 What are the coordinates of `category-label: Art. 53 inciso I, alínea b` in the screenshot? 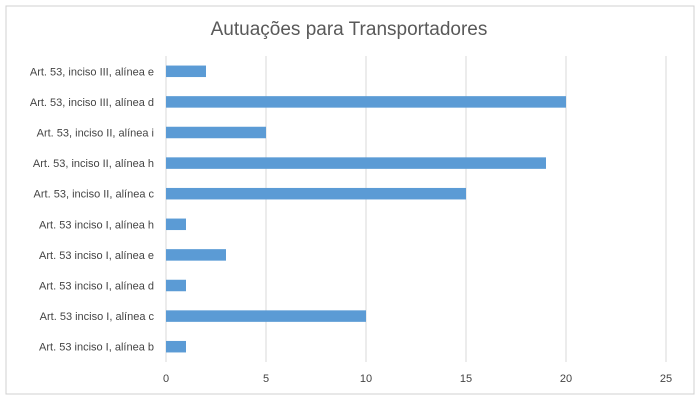 It's located at (96, 348).